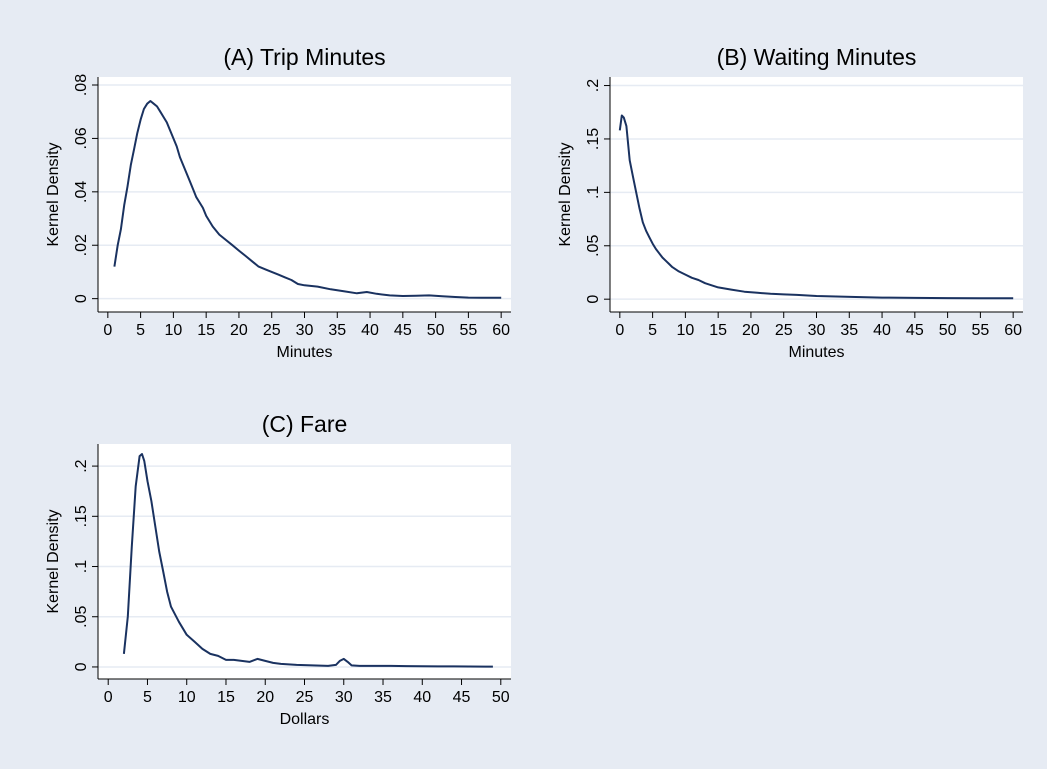 The width and height of the screenshot is (1047, 769). I want to click on x-axis-label: Dollars, so click(305, 719).